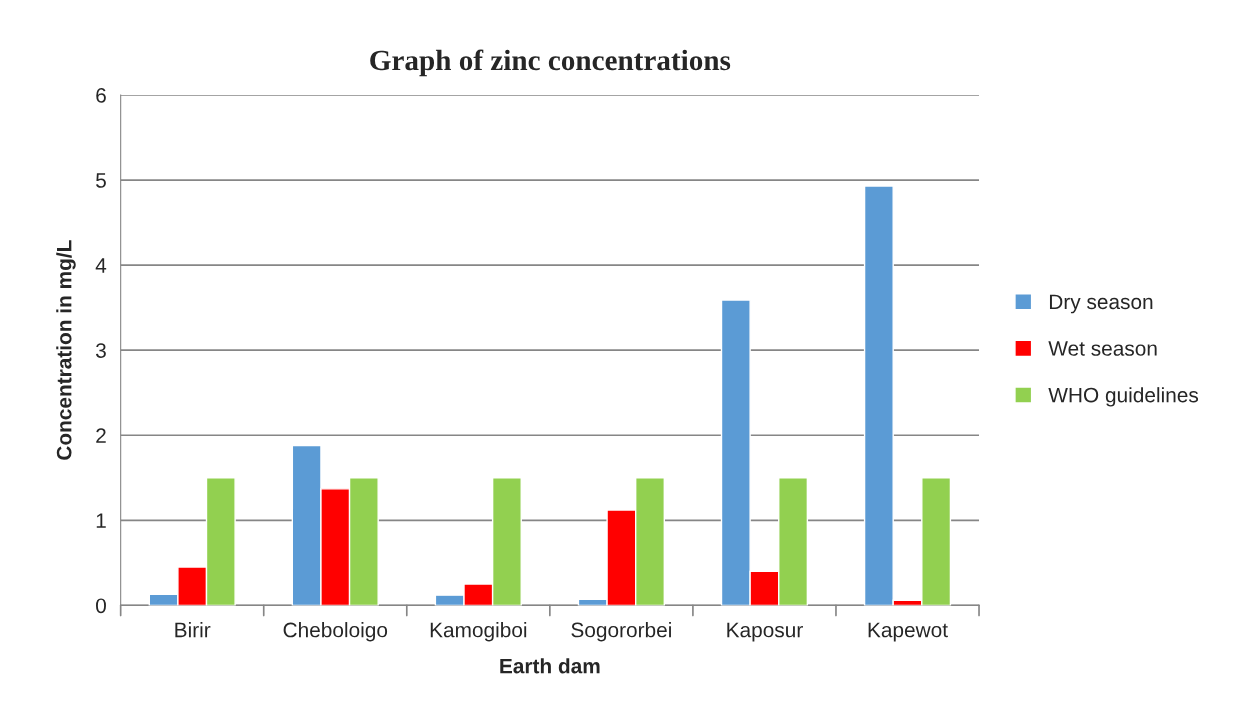 The image size is (1244, 725). What do you see at coordinates (1101, 304) in the screenshot?
I see `legend-label: Dry season` at bounding box center [1101, 304].